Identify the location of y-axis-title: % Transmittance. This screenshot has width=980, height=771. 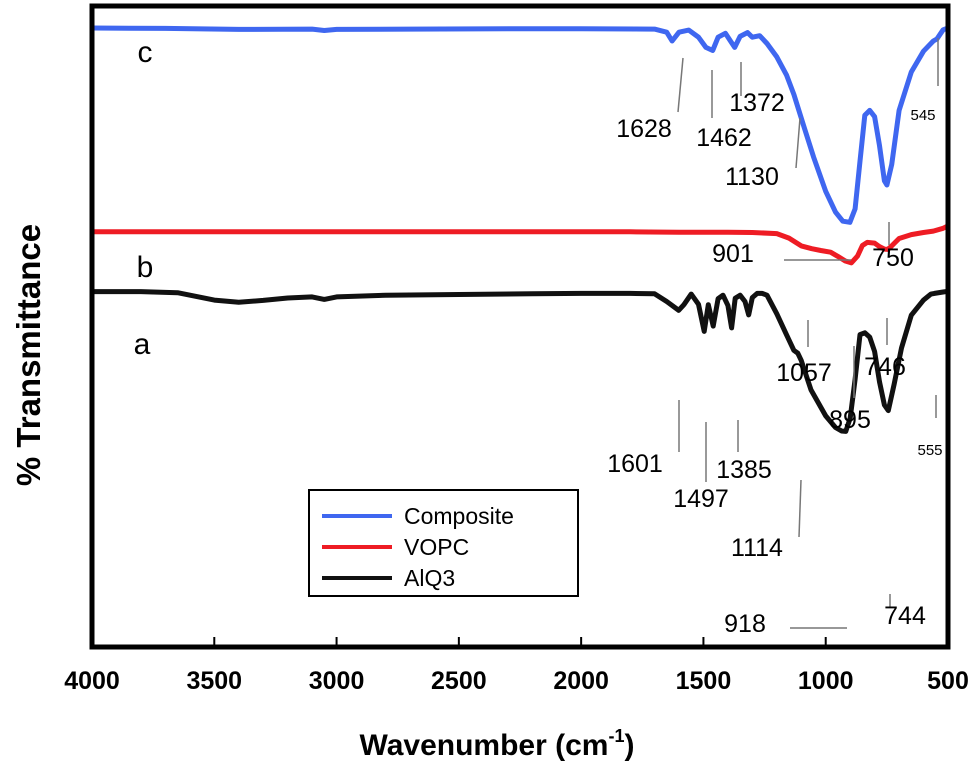
(28, 355).